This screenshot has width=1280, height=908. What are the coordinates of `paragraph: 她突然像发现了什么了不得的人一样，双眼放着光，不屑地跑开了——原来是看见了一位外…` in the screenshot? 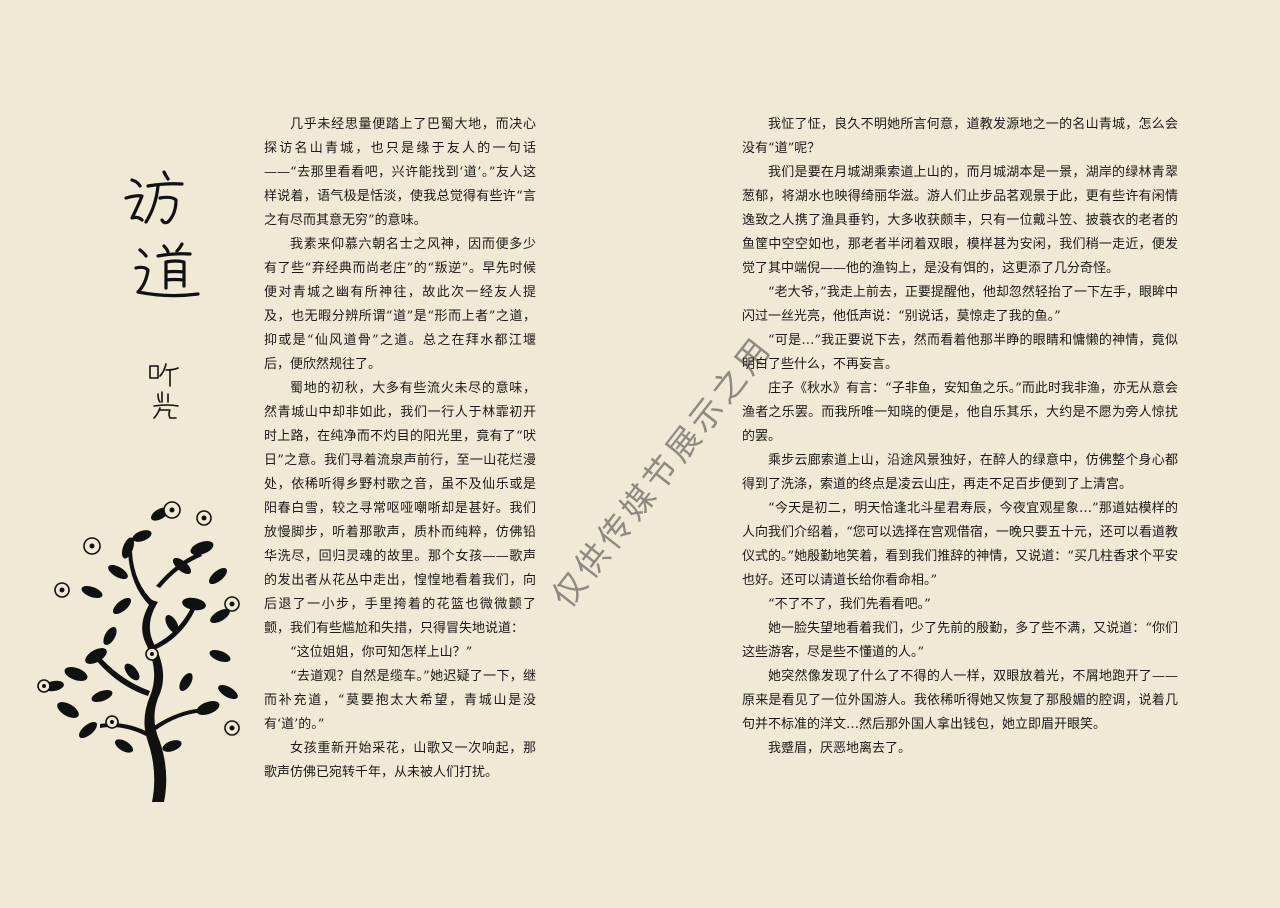 It's located at (960, 700).